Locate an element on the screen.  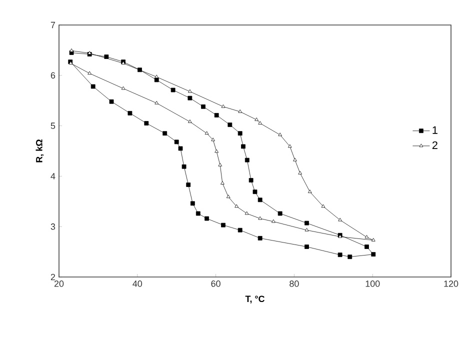
legend-label: 1 is located at coordinates (435, 130).